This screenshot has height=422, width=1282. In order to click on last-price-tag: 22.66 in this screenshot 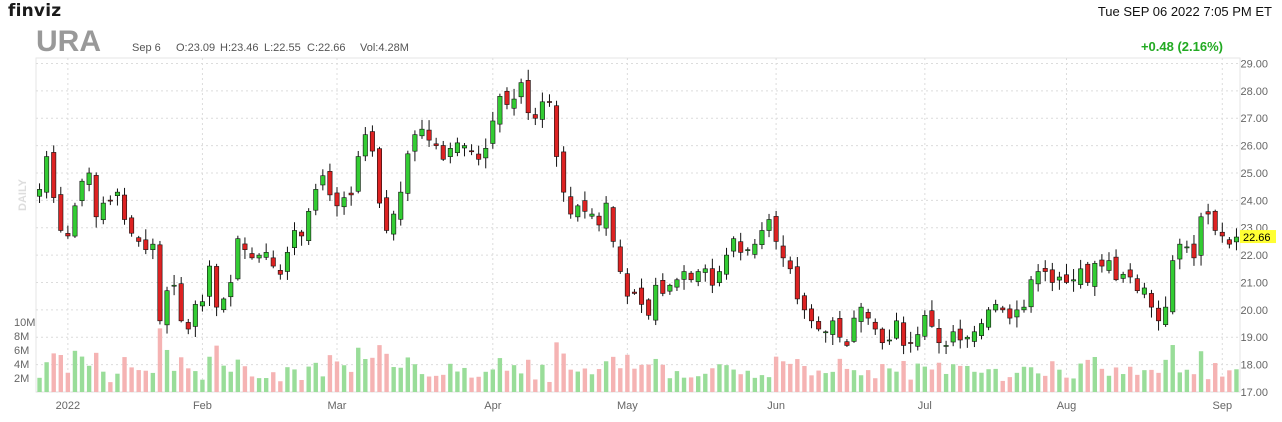, I will do `click(1258, 237)`.